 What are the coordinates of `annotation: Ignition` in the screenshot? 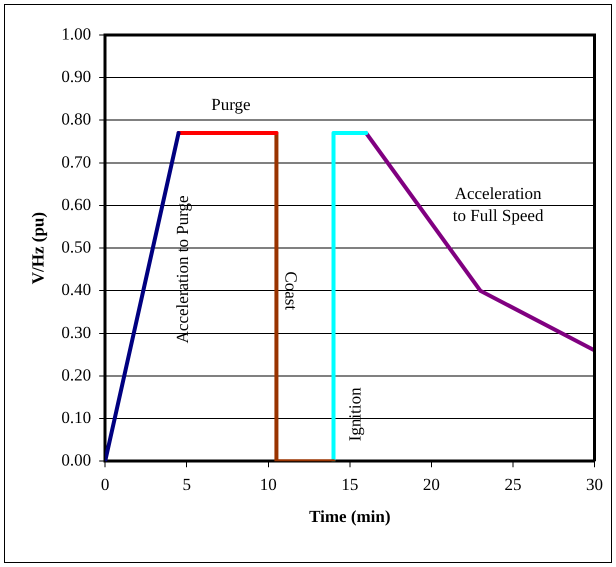 It's located at (355, 414).